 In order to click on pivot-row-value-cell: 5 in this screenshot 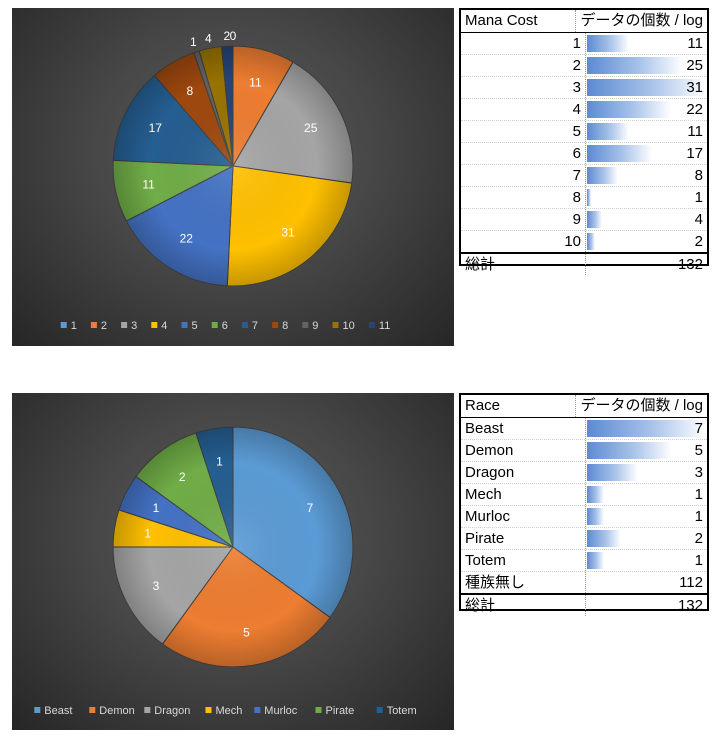, I will do `click(646, 450)`.